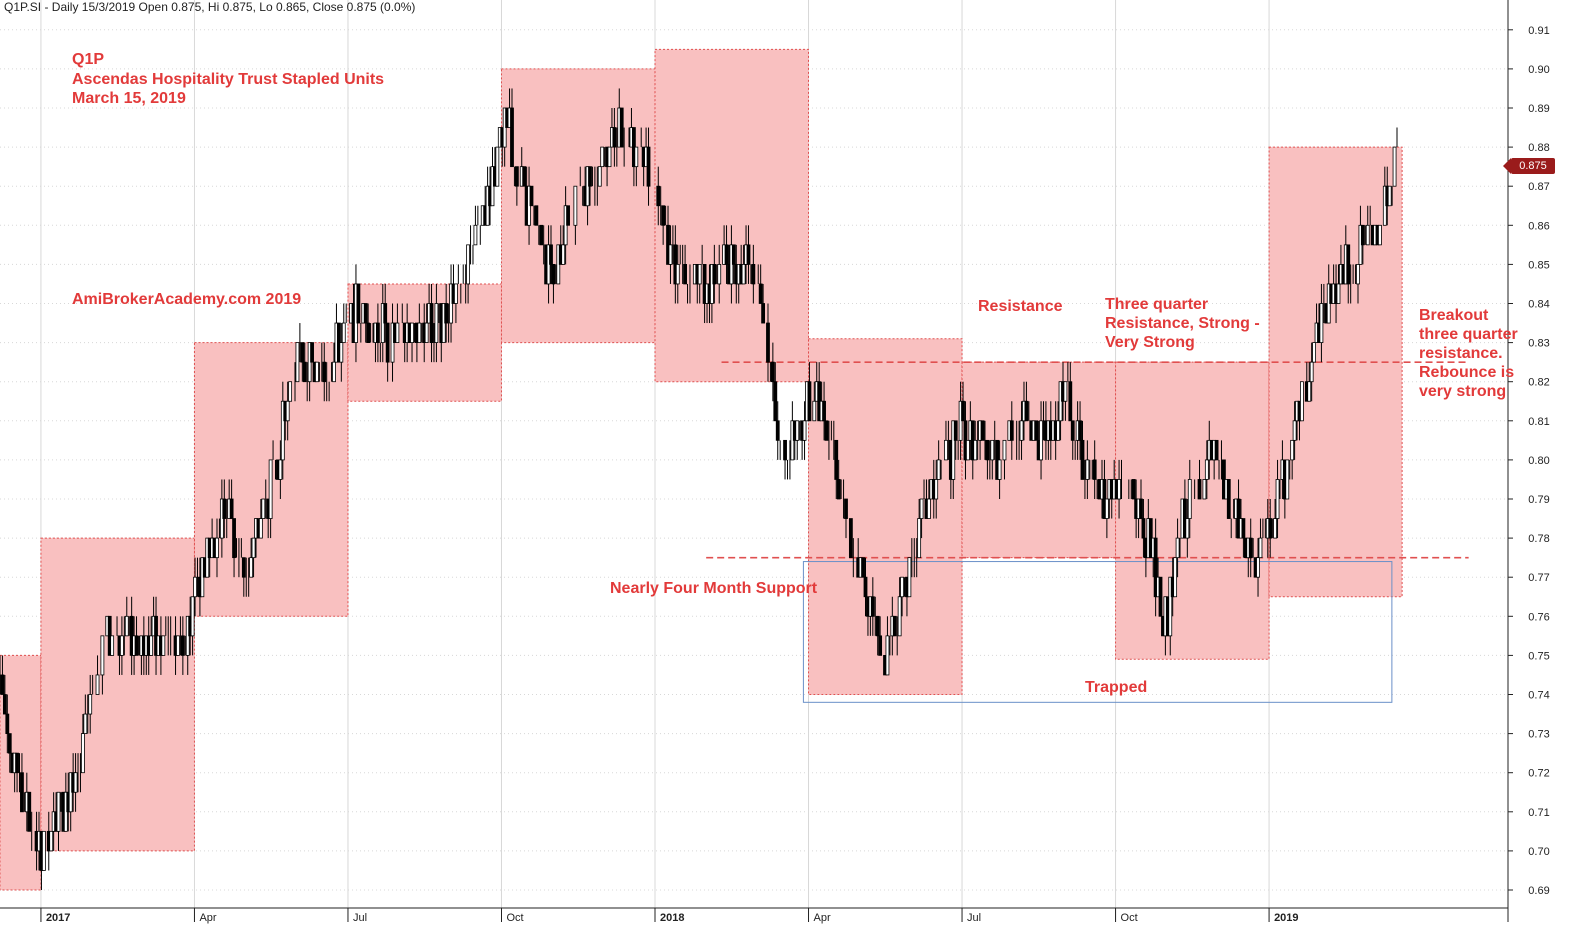 The width and height of the screenshot is (1587, 934). What do you see at coordinates (1454, 315) in the screenshot?
I see `breakout-line1: Breakout` at bounding box center [1454, 315].